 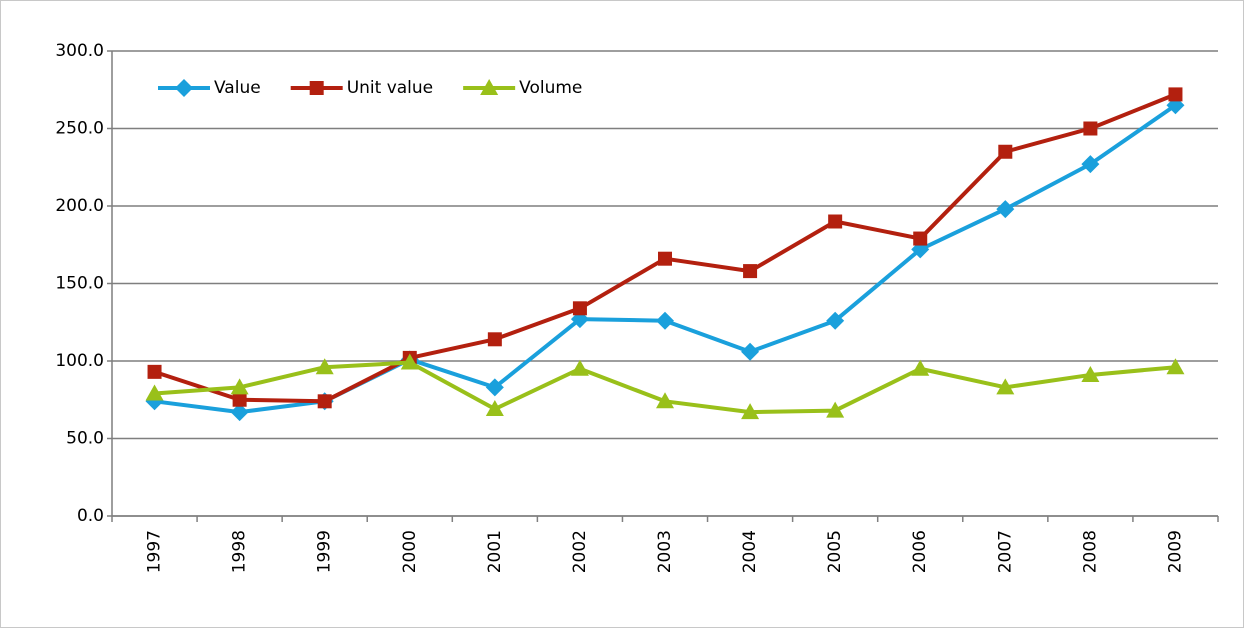 I want to click on x-tick-label: 2005, so click(x=835, y=551).